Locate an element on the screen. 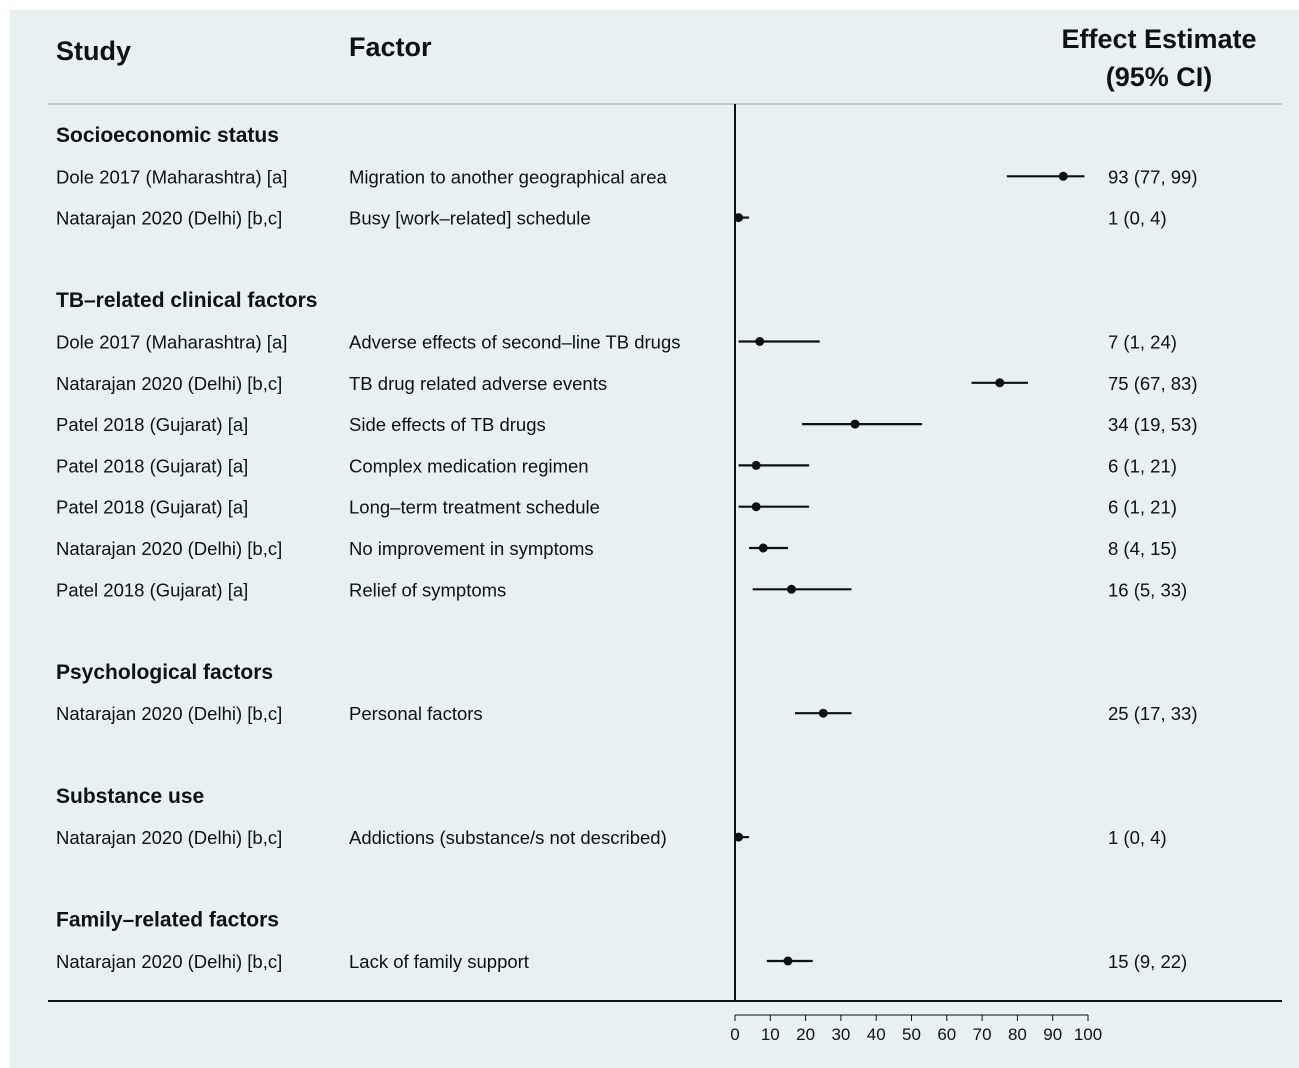  x-tick-label: 80 is located at coordinates (1017, 1034).